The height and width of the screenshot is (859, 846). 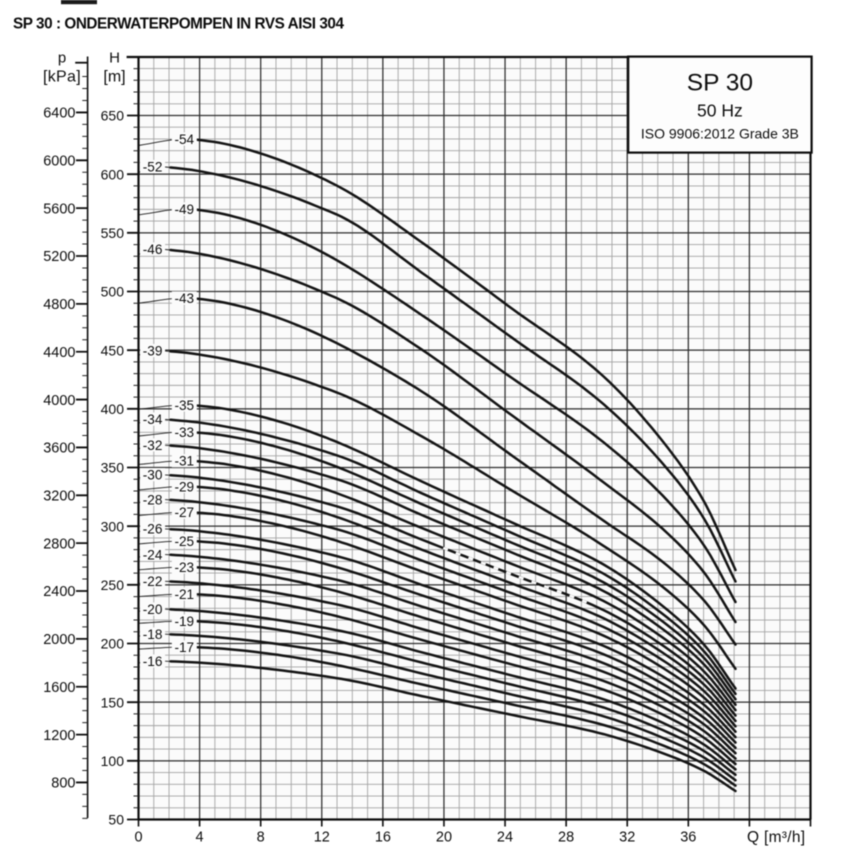 I want to click on svg-text: -32, so click(x=153, y=445).